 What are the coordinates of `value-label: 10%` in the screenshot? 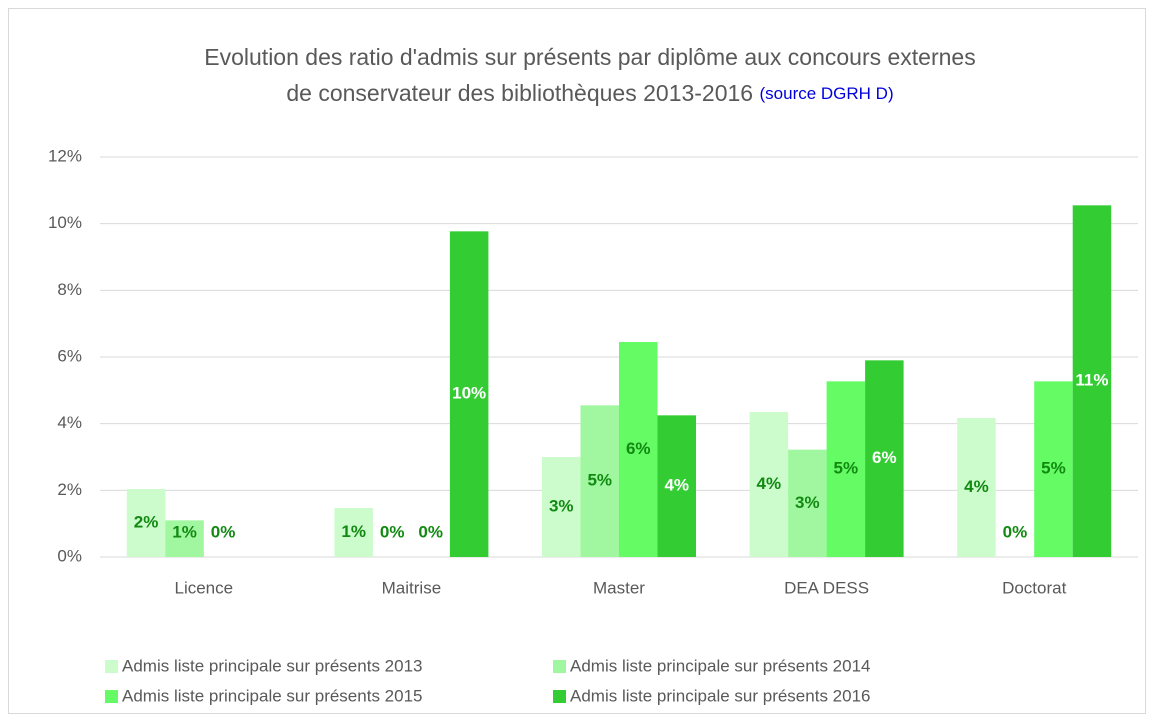 It's located at (469, 393).